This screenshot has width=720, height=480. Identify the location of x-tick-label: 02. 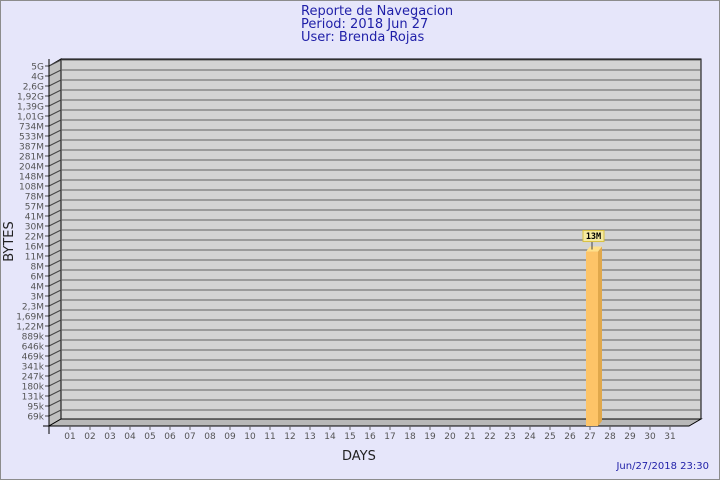
(89, 437).